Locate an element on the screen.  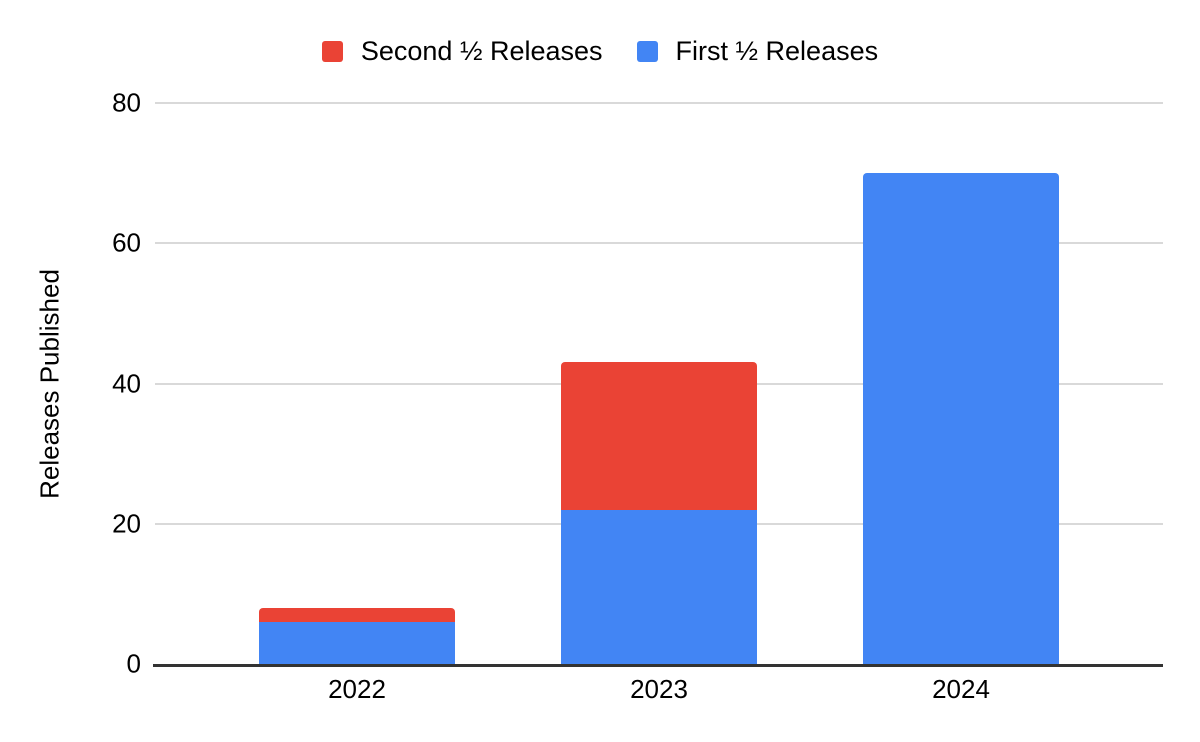
legend-label-first-half: First ½ Releases is located at coordinates (777, 51).